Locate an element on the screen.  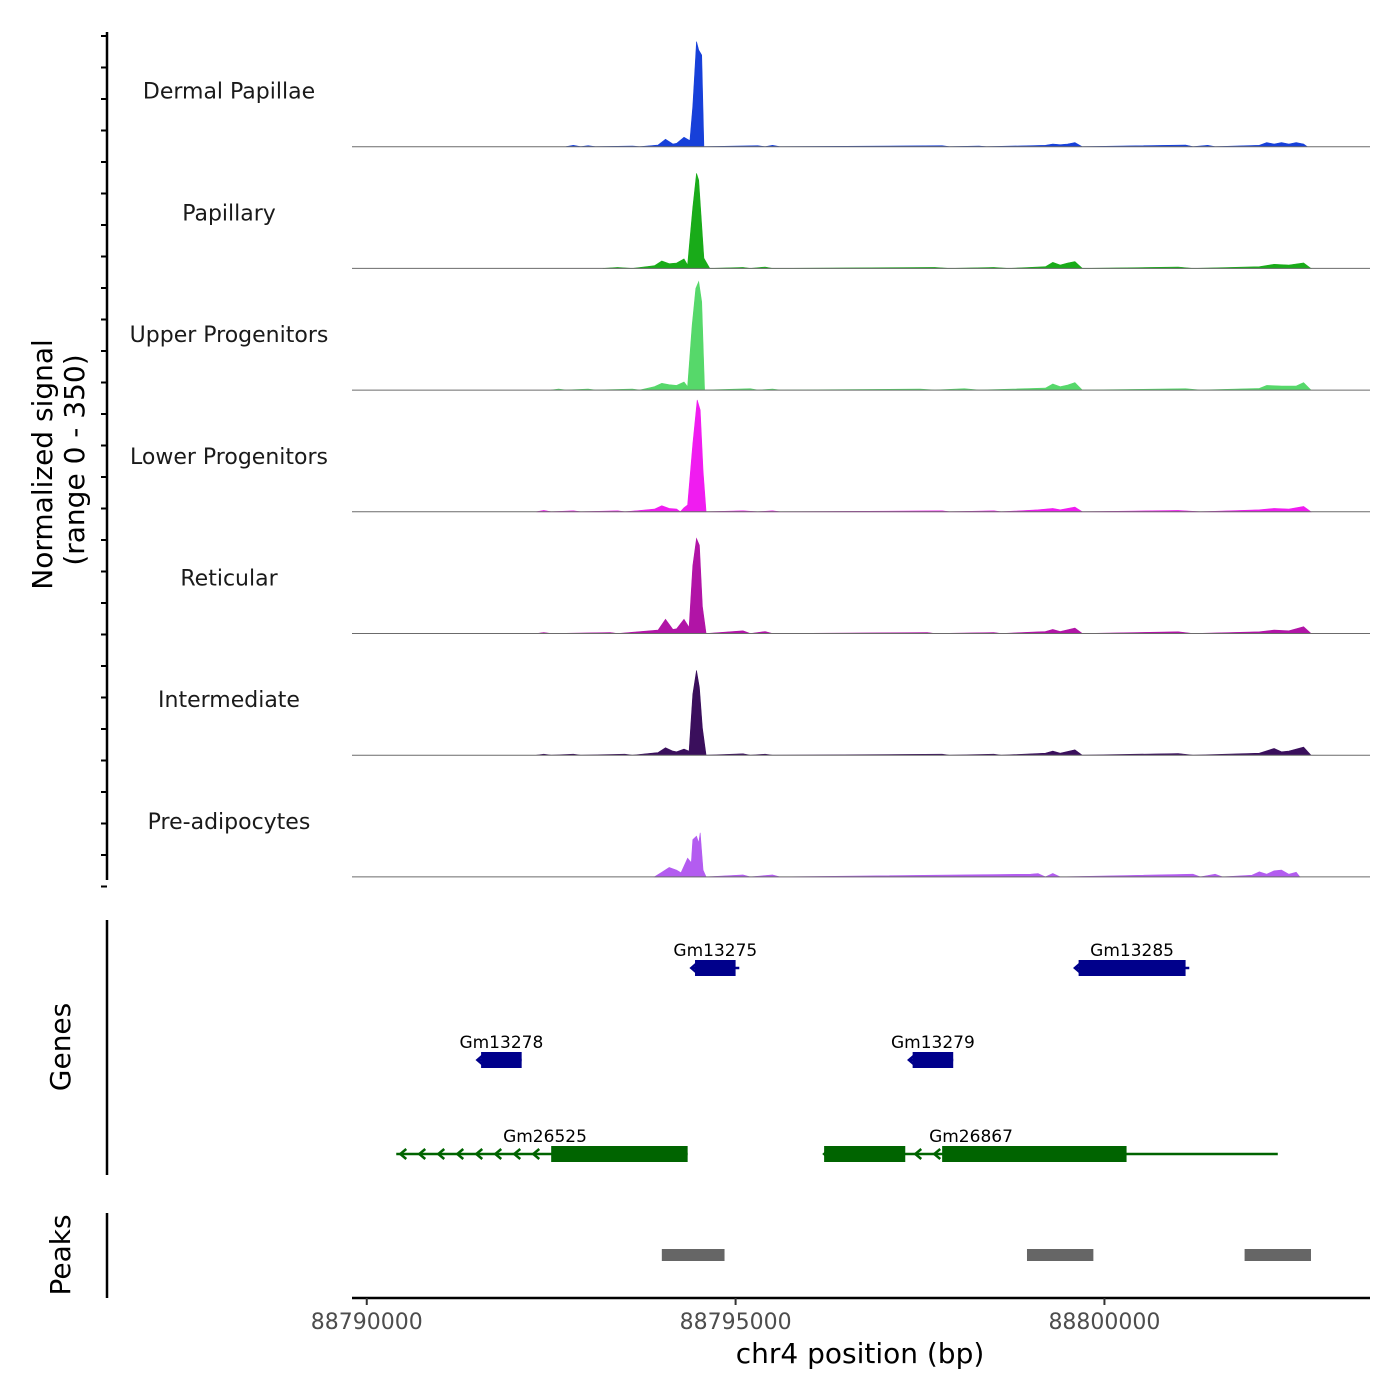
x-tick-label: 88795000 is located at coordinates (736, 1322).